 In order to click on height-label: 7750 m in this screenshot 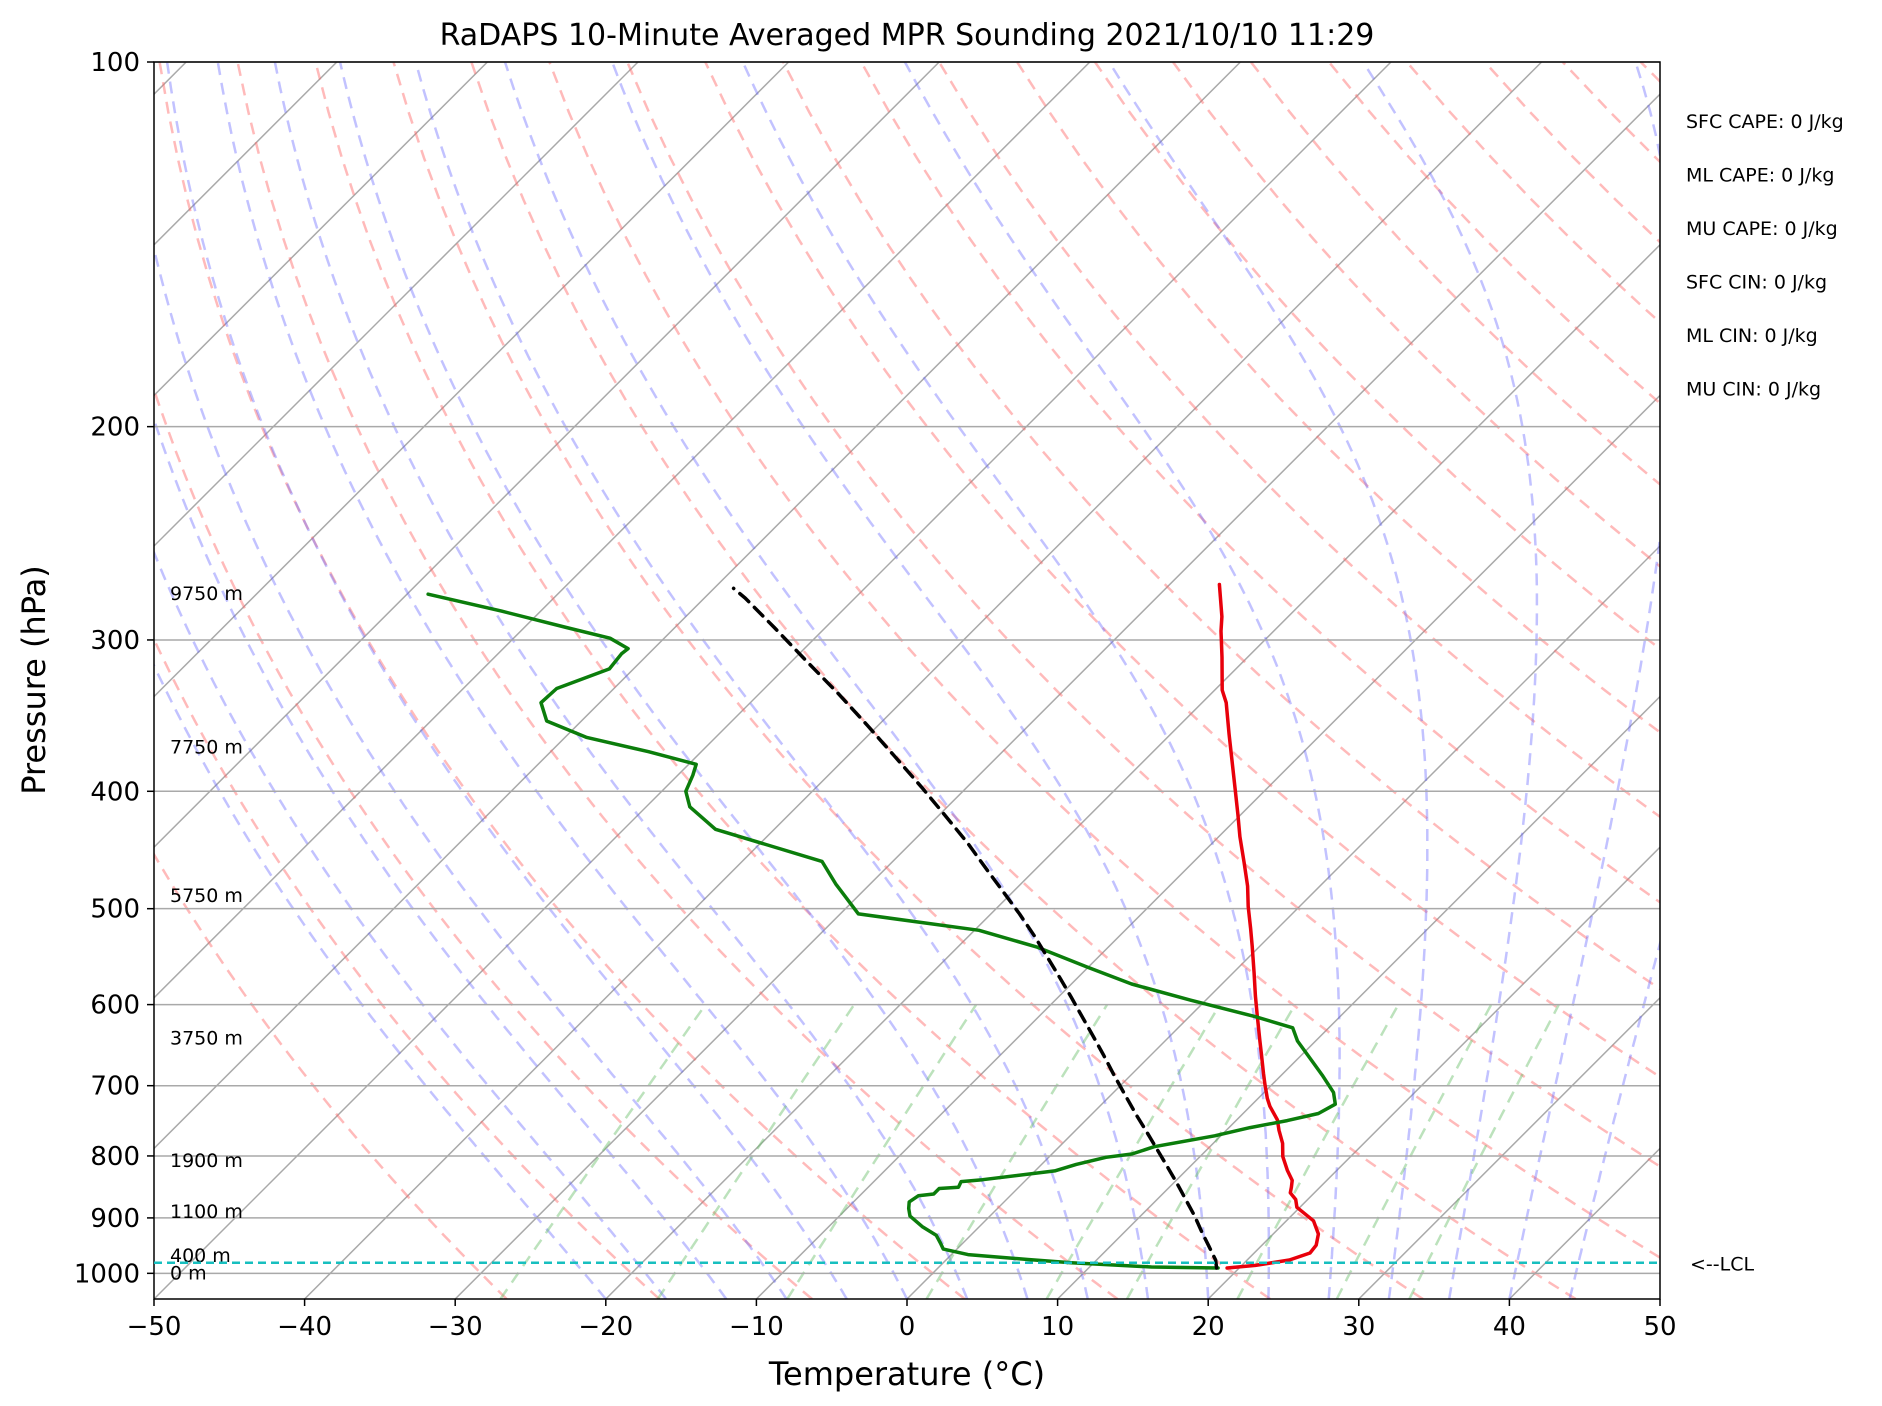, I will do `click(206, 747)`.